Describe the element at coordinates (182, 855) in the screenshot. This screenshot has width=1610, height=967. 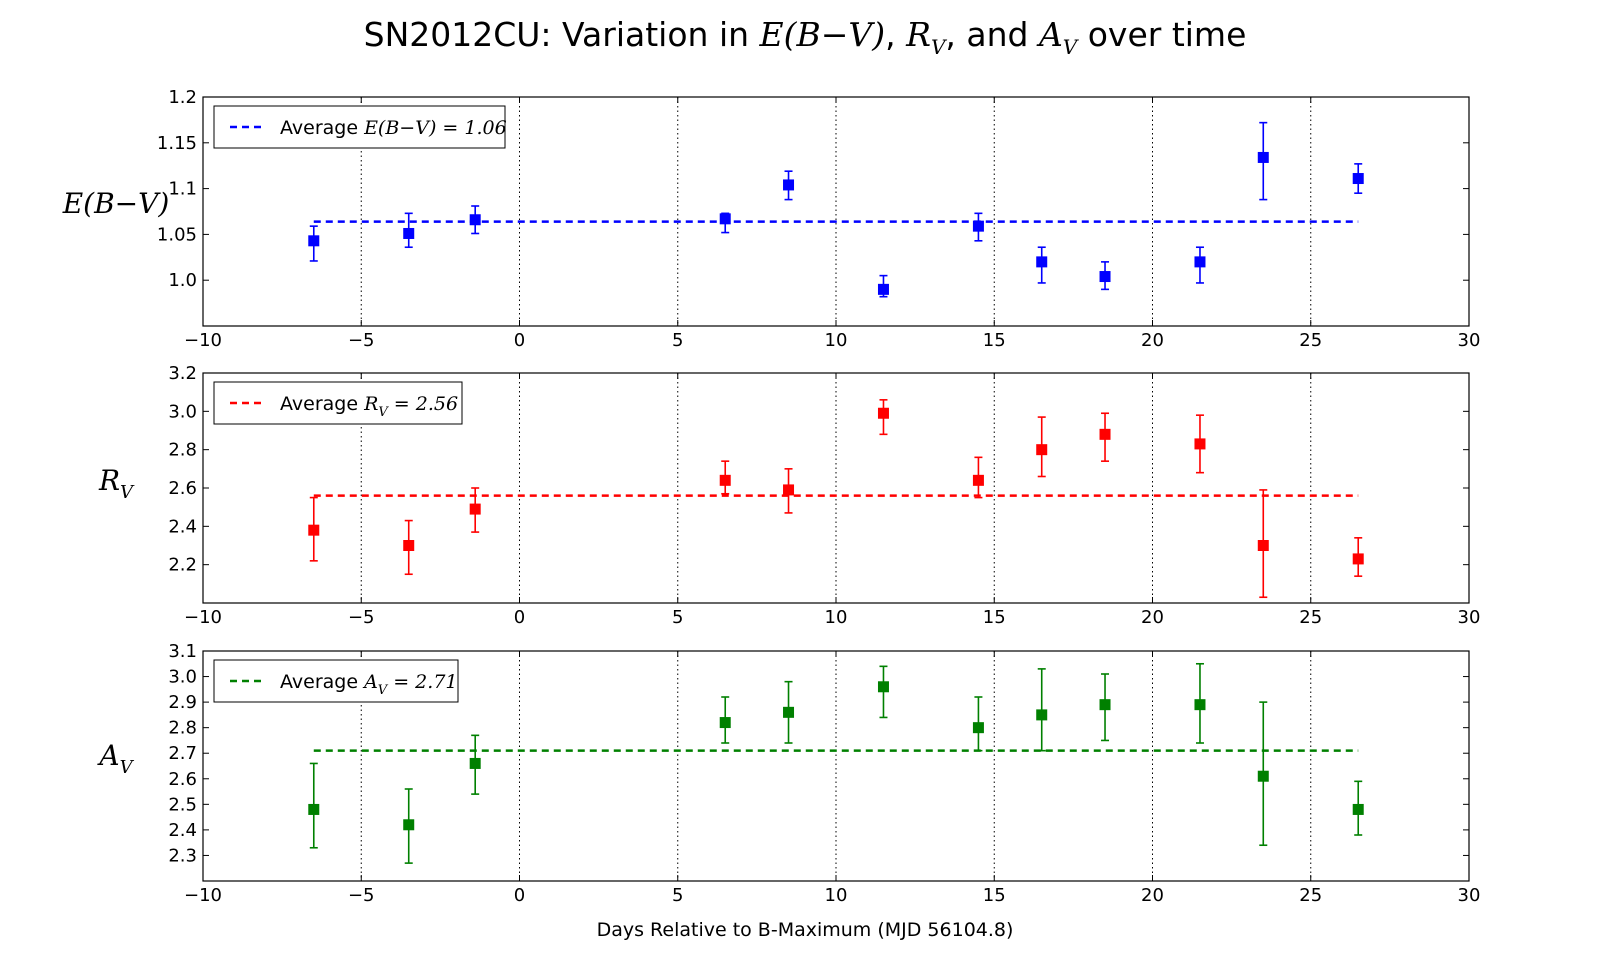
I see `y-tick-label: 2.3` at that location.